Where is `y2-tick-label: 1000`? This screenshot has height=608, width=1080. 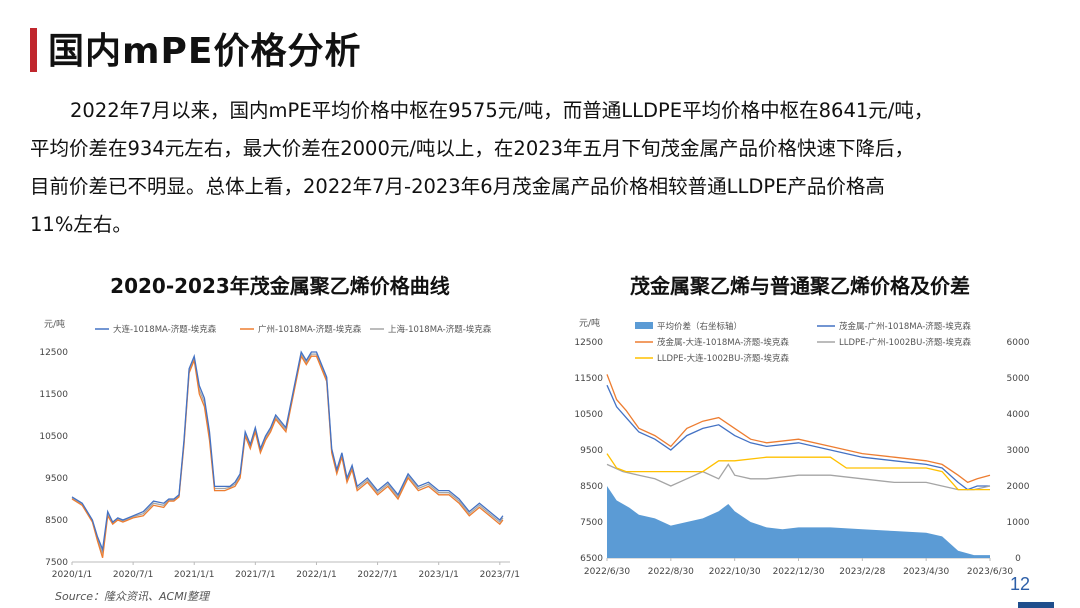
y2-tick-label: 1000 is located at coordinates (1018, 523).